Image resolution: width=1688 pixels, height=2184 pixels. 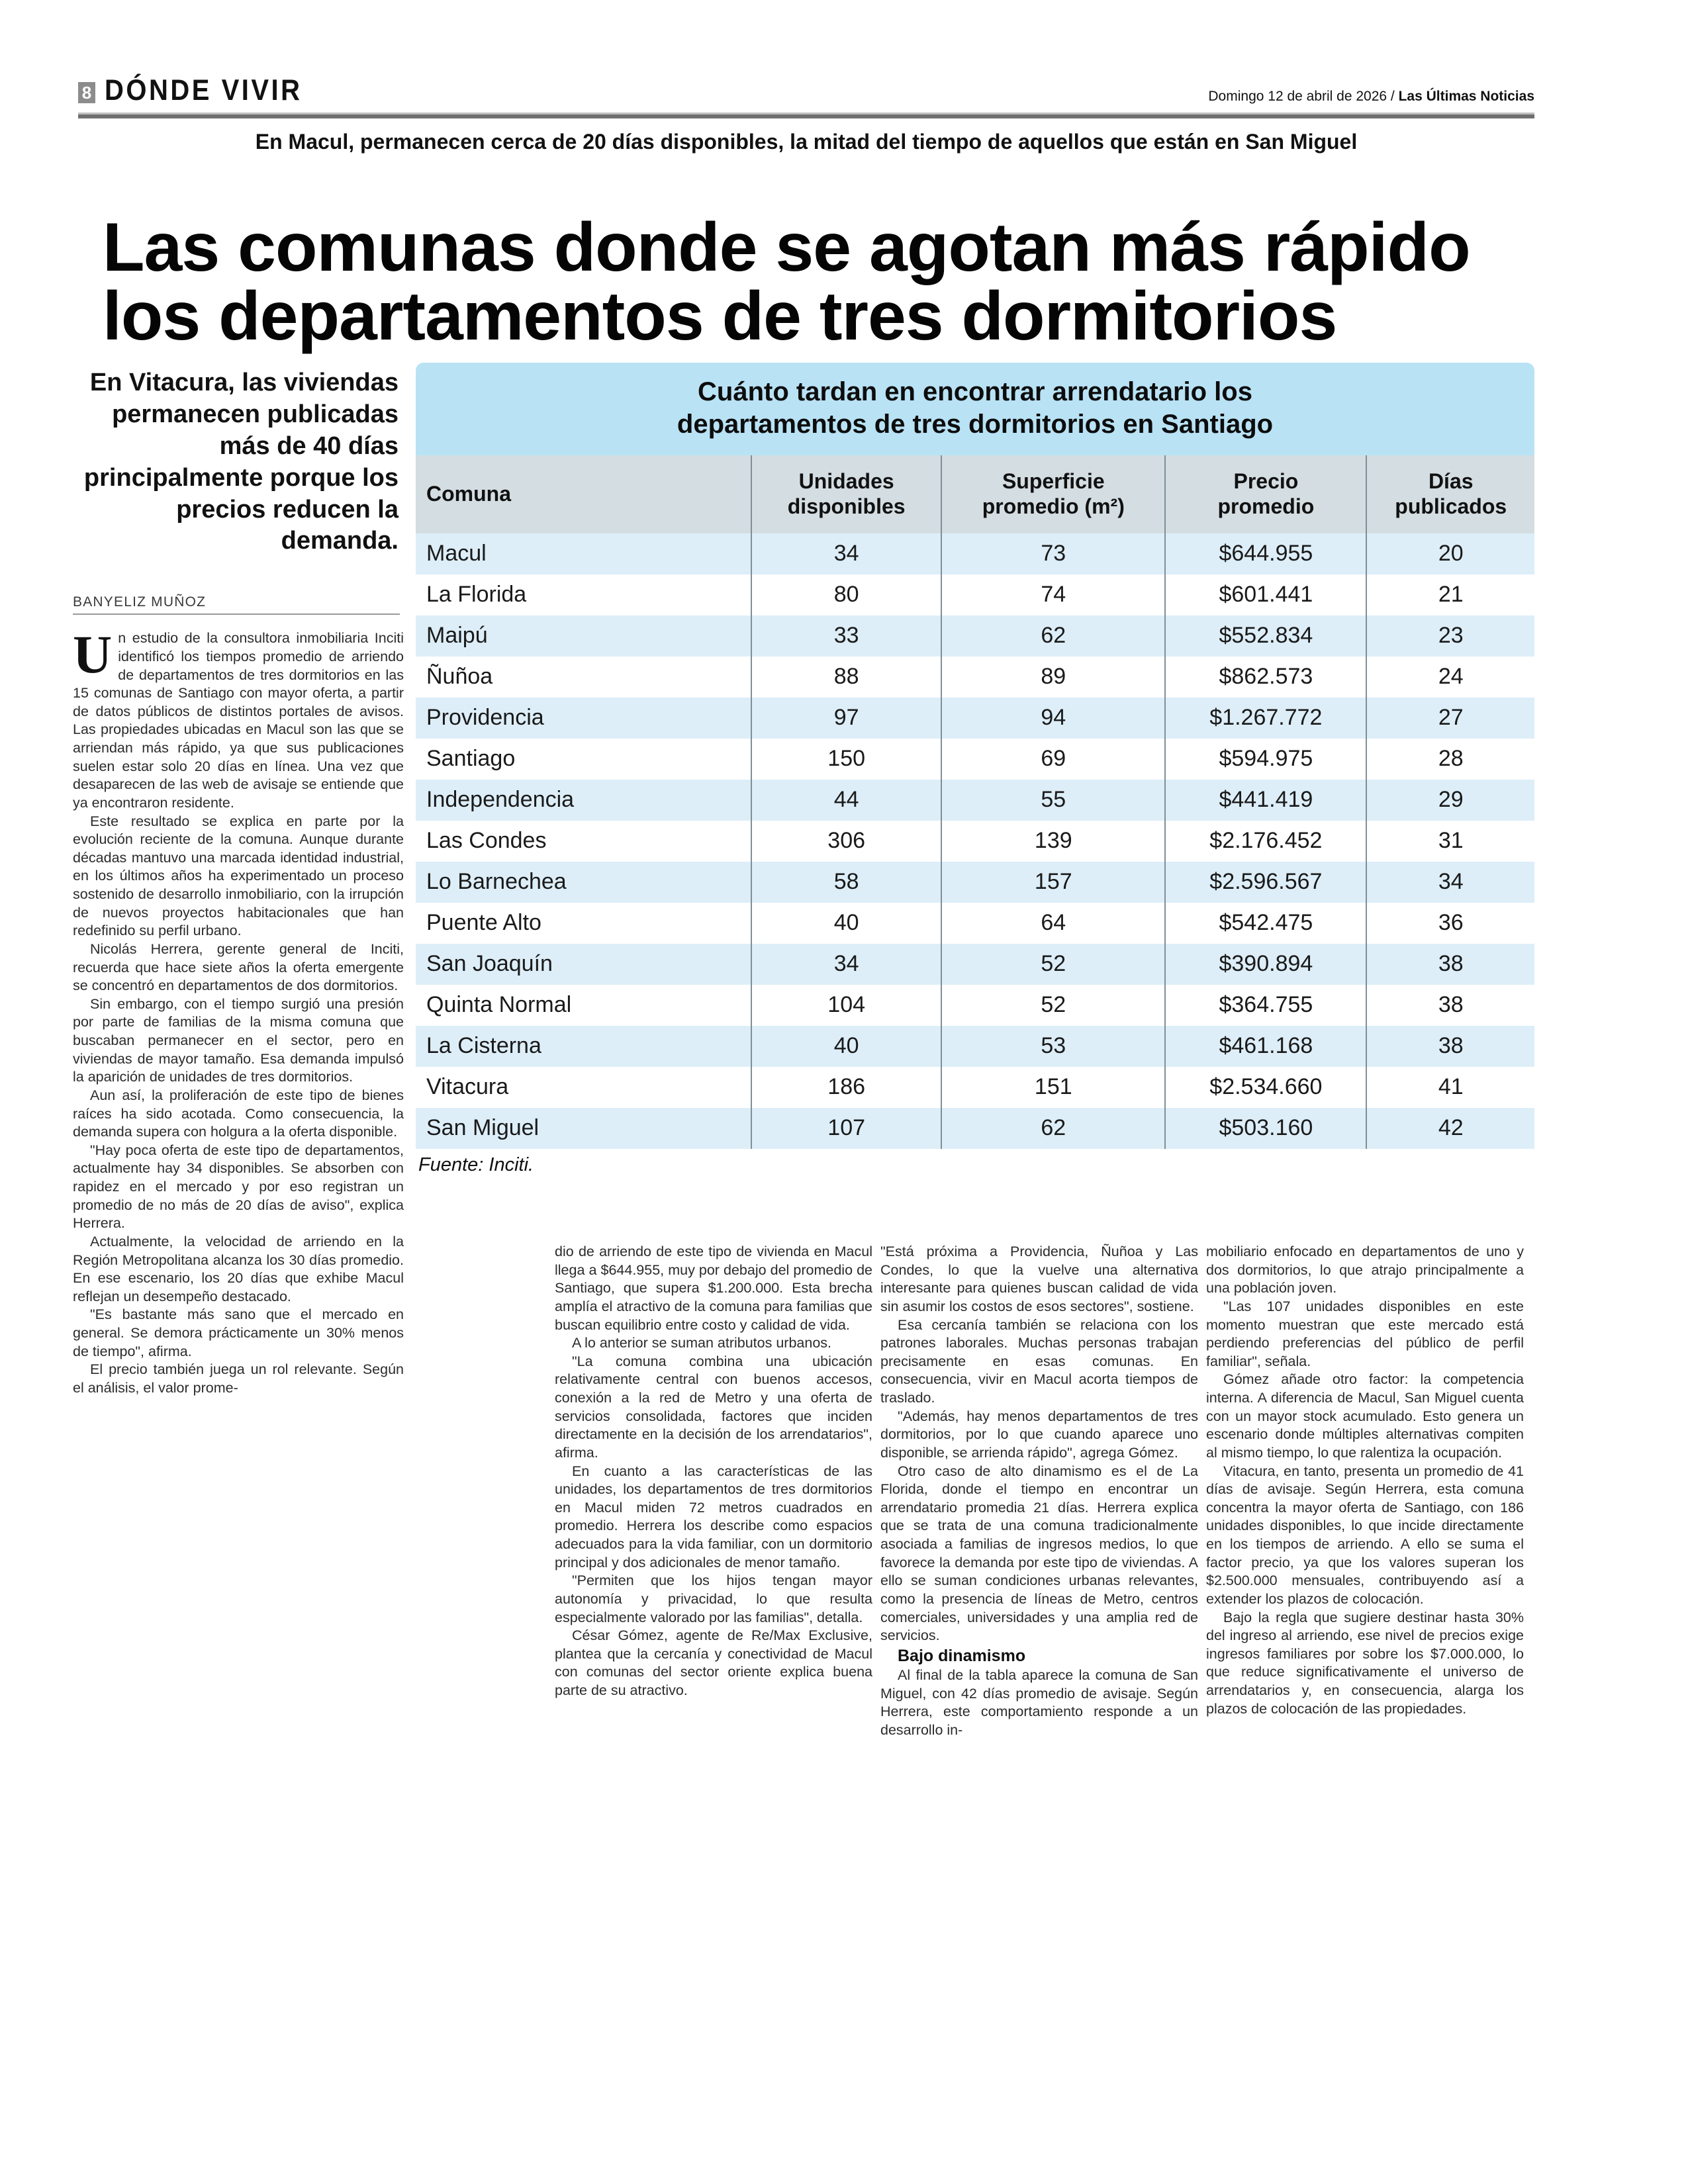 I want to click on cell-precio: $441.419, so click(x=1265, y=800).